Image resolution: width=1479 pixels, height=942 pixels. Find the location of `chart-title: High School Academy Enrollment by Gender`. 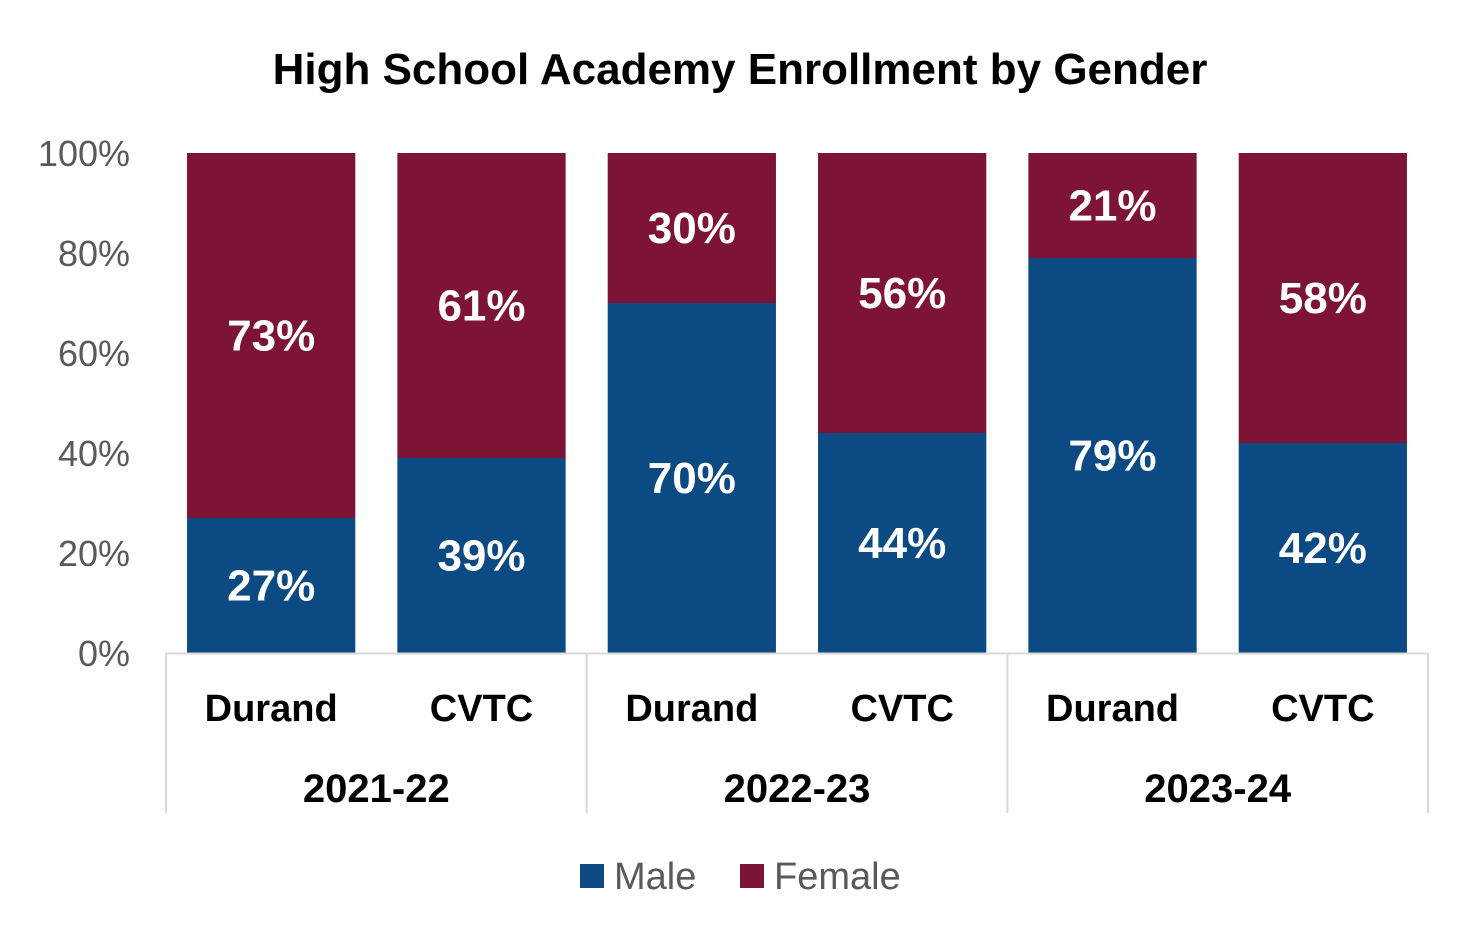

chart-title: High School Academy Enrollment by Gender is located at coordinates (740, 69).